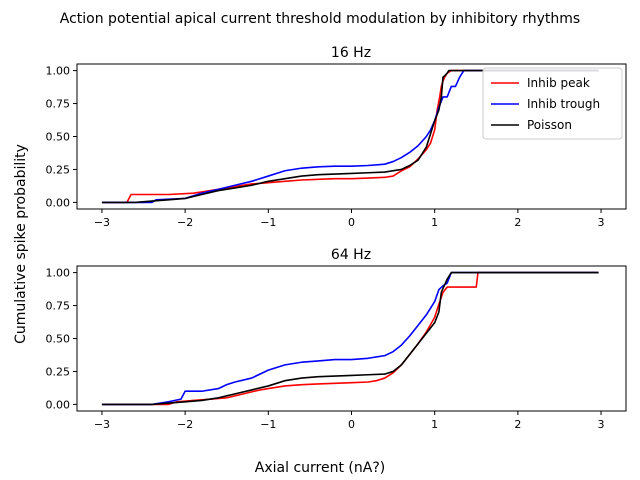 Image resolution: width=640 pixels, height=480 pixels. I want to click on legend-box, so click(552, 103).